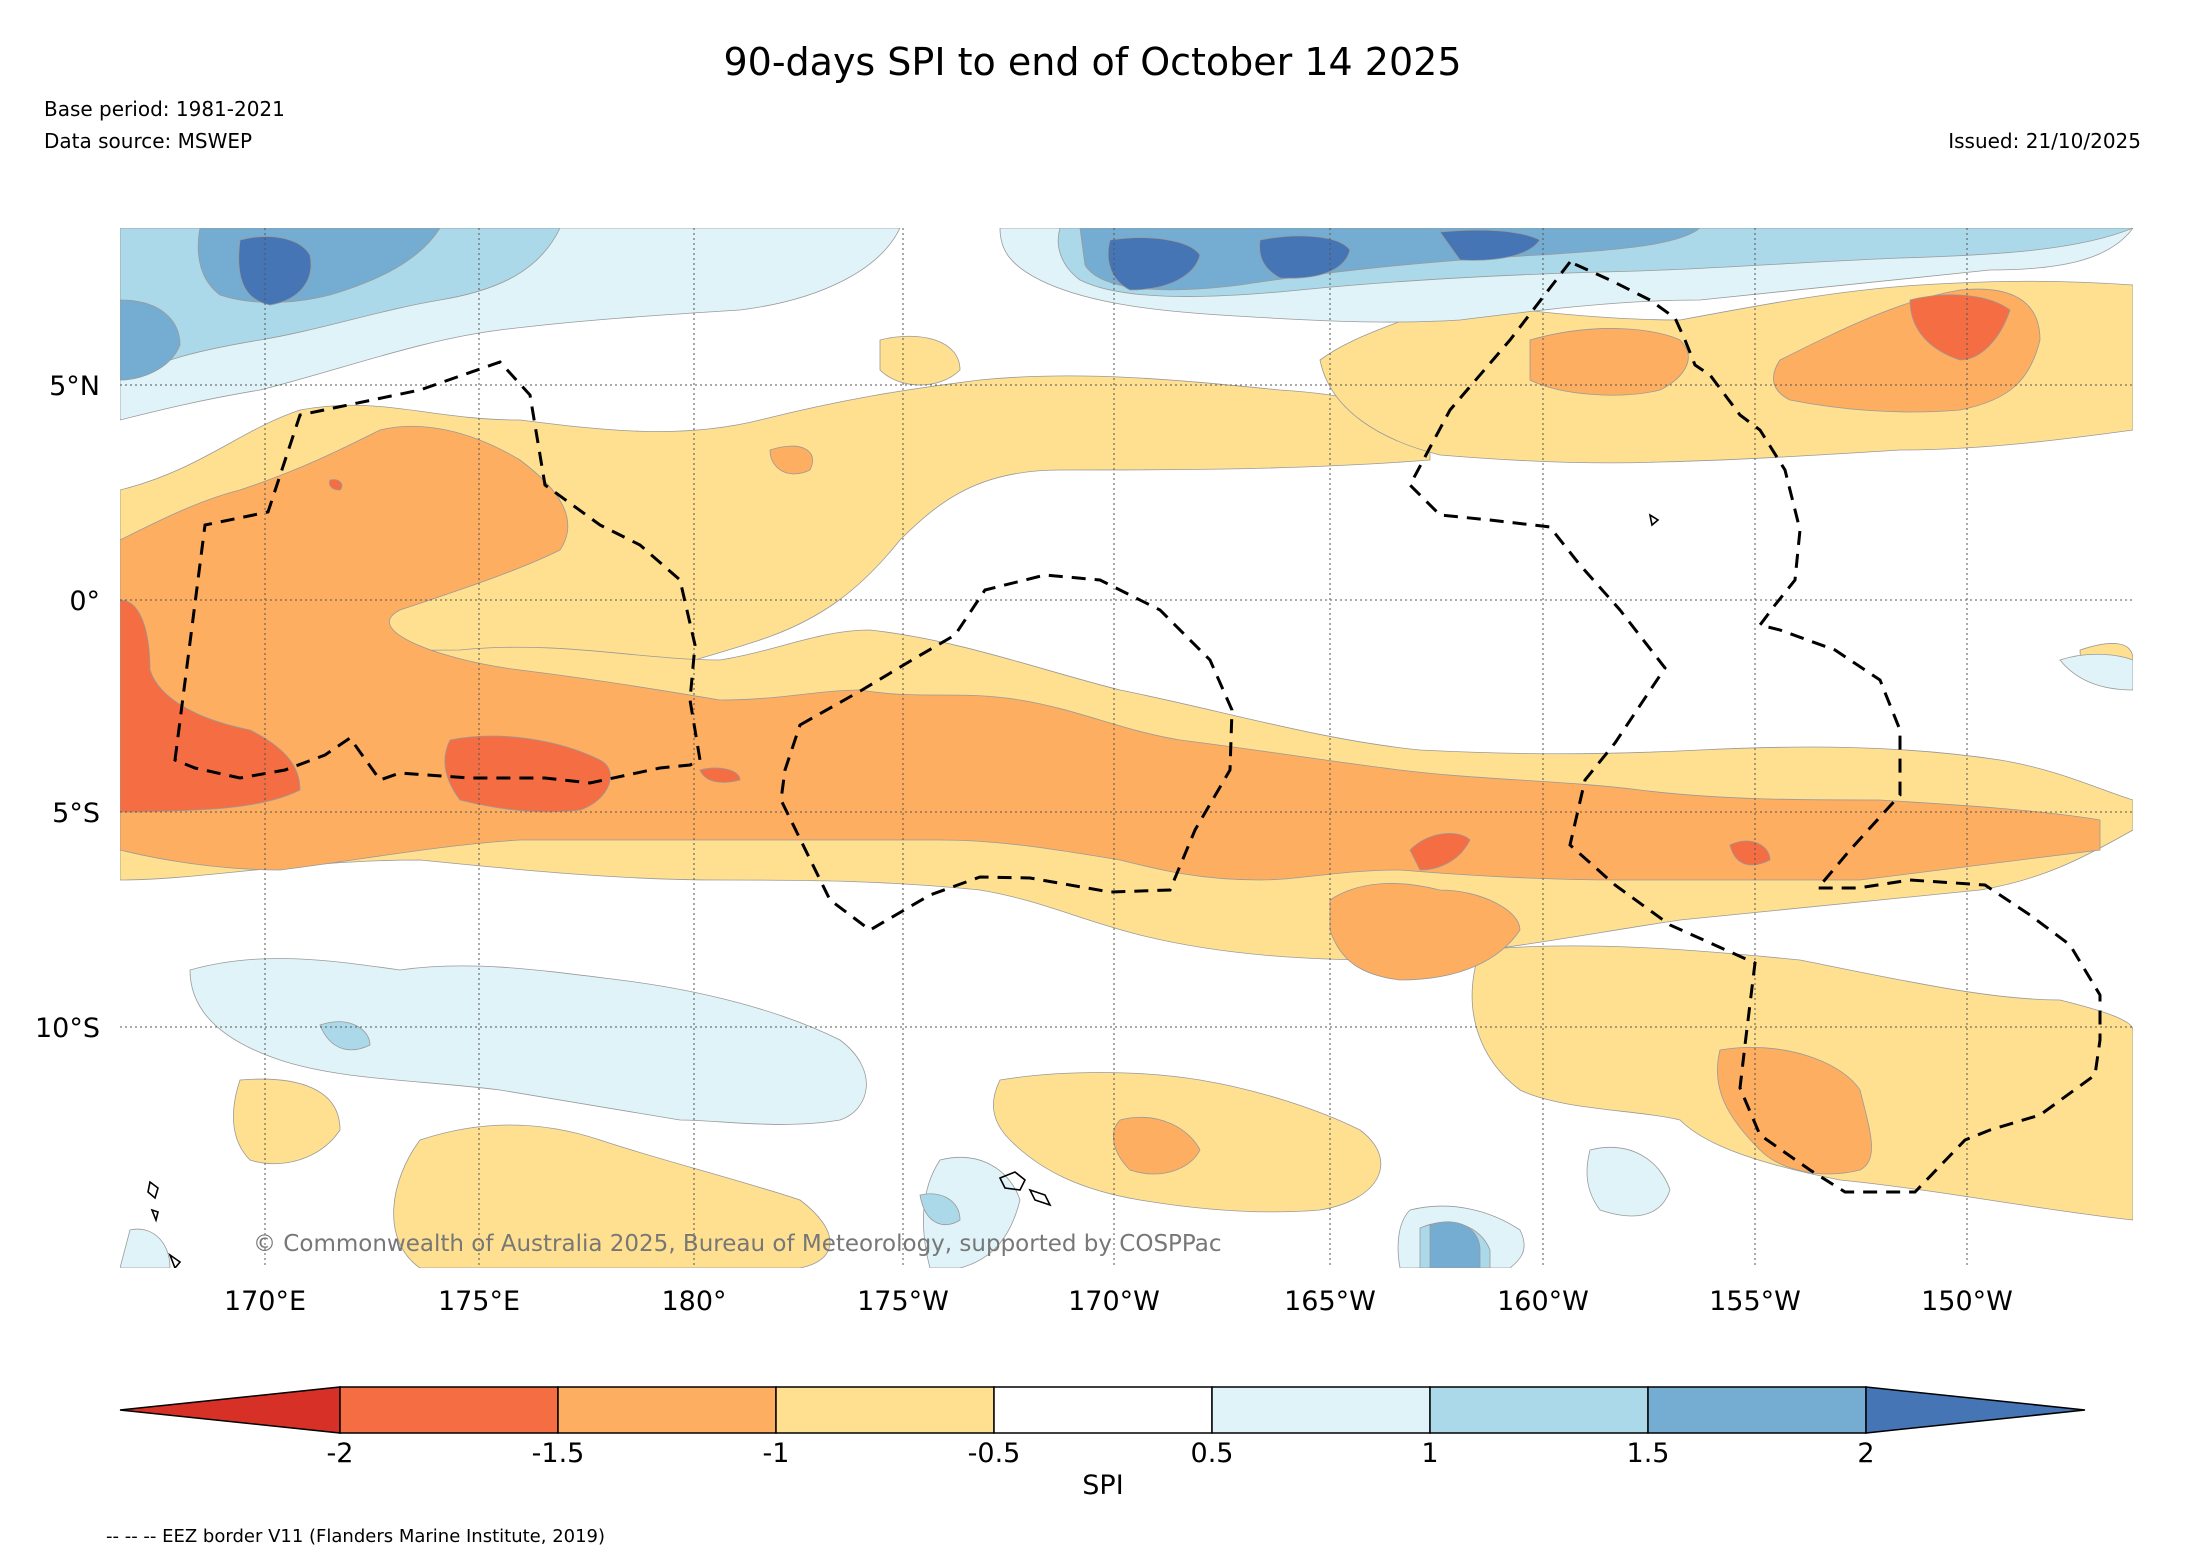  Describe the element at coordinates (1755, 1301) in the screenshot. I see `lon-label: 155°W` at that location.